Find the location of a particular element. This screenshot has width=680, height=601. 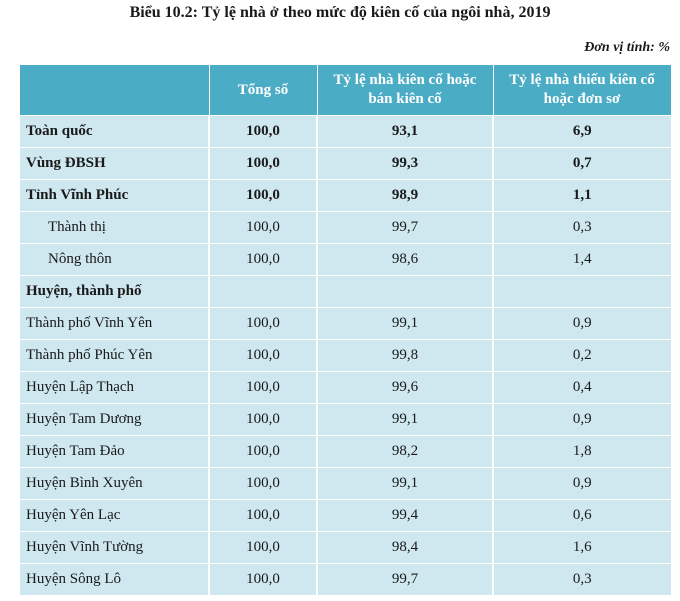

weak-rate-cell: 0,2 is located at coordinates (582, 355).